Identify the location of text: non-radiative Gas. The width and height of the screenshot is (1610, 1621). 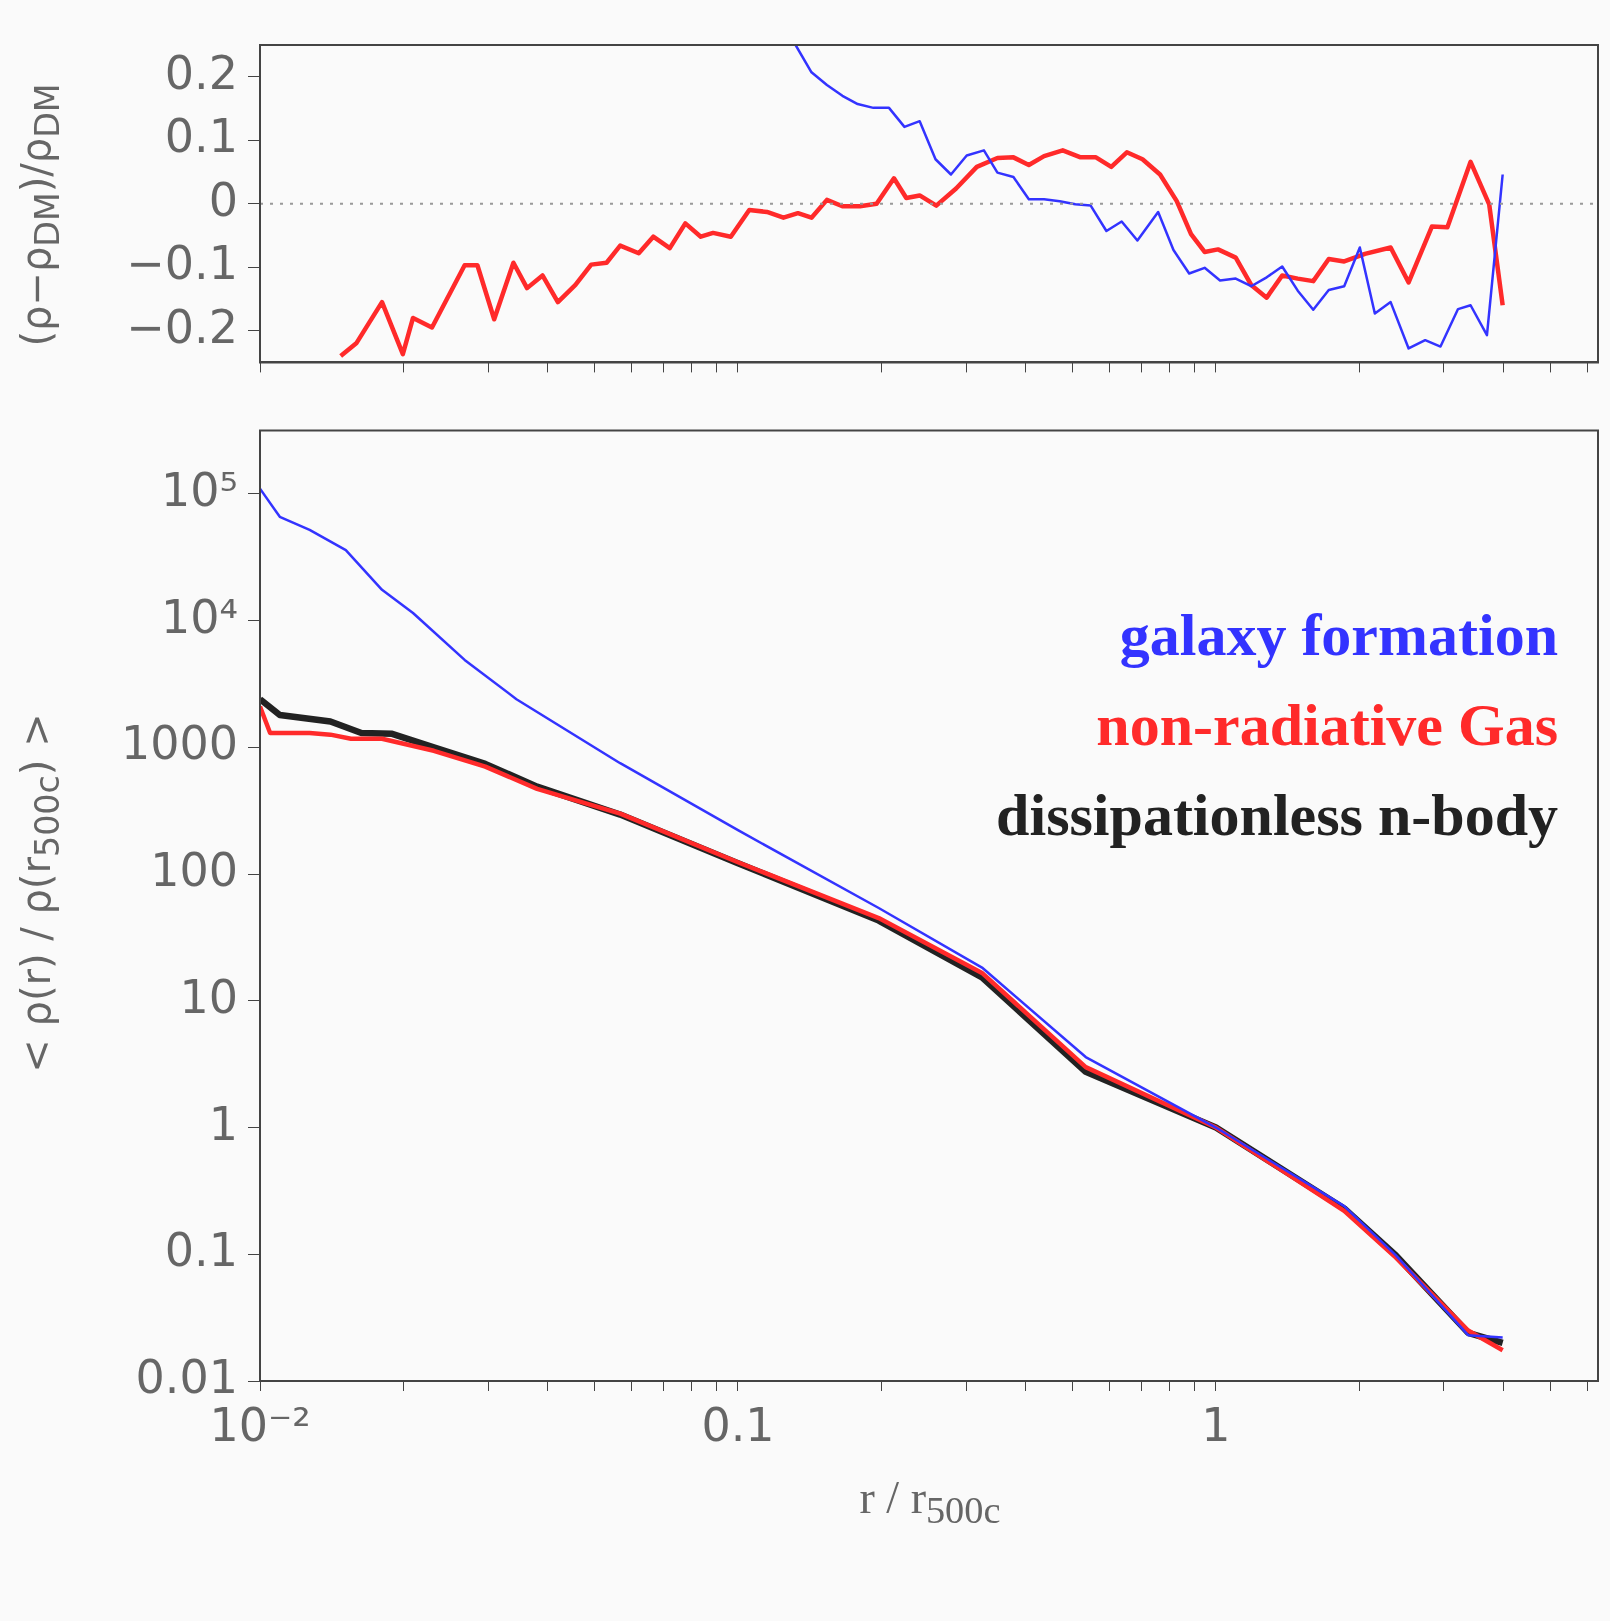
(1327, 725).